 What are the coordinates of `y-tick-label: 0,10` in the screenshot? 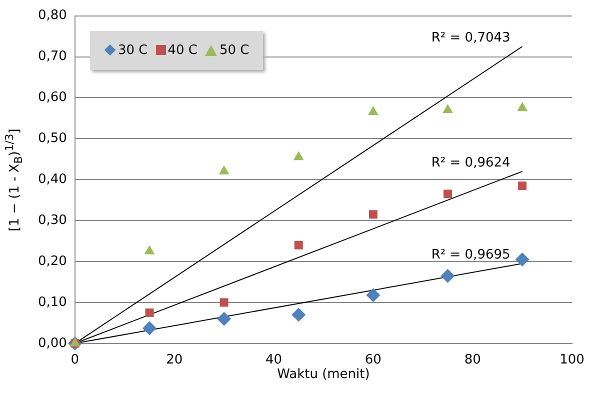 It's located at (52, 302).